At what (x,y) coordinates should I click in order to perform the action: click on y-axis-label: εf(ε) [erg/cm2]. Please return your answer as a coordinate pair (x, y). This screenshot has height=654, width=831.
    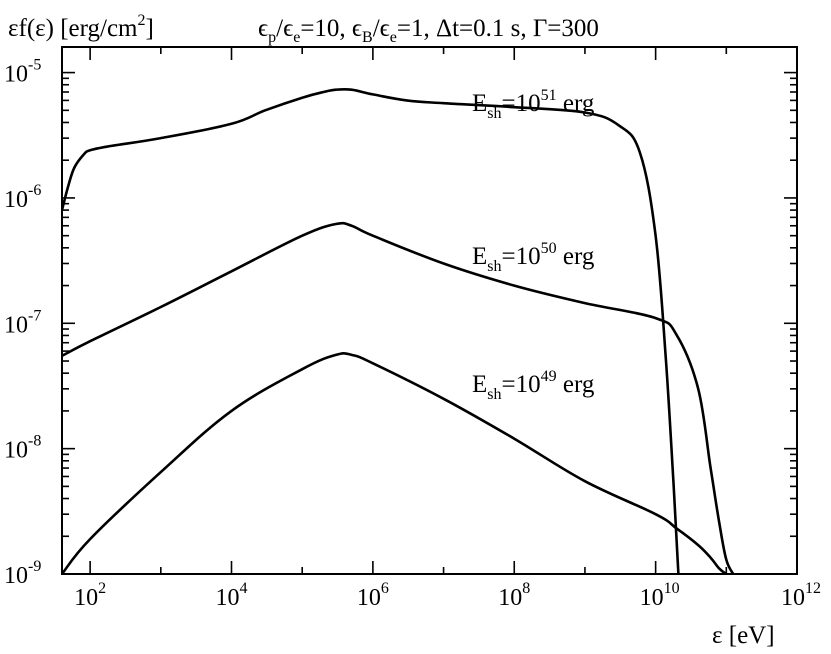
    Looking at the image, I should click on (81, 27).